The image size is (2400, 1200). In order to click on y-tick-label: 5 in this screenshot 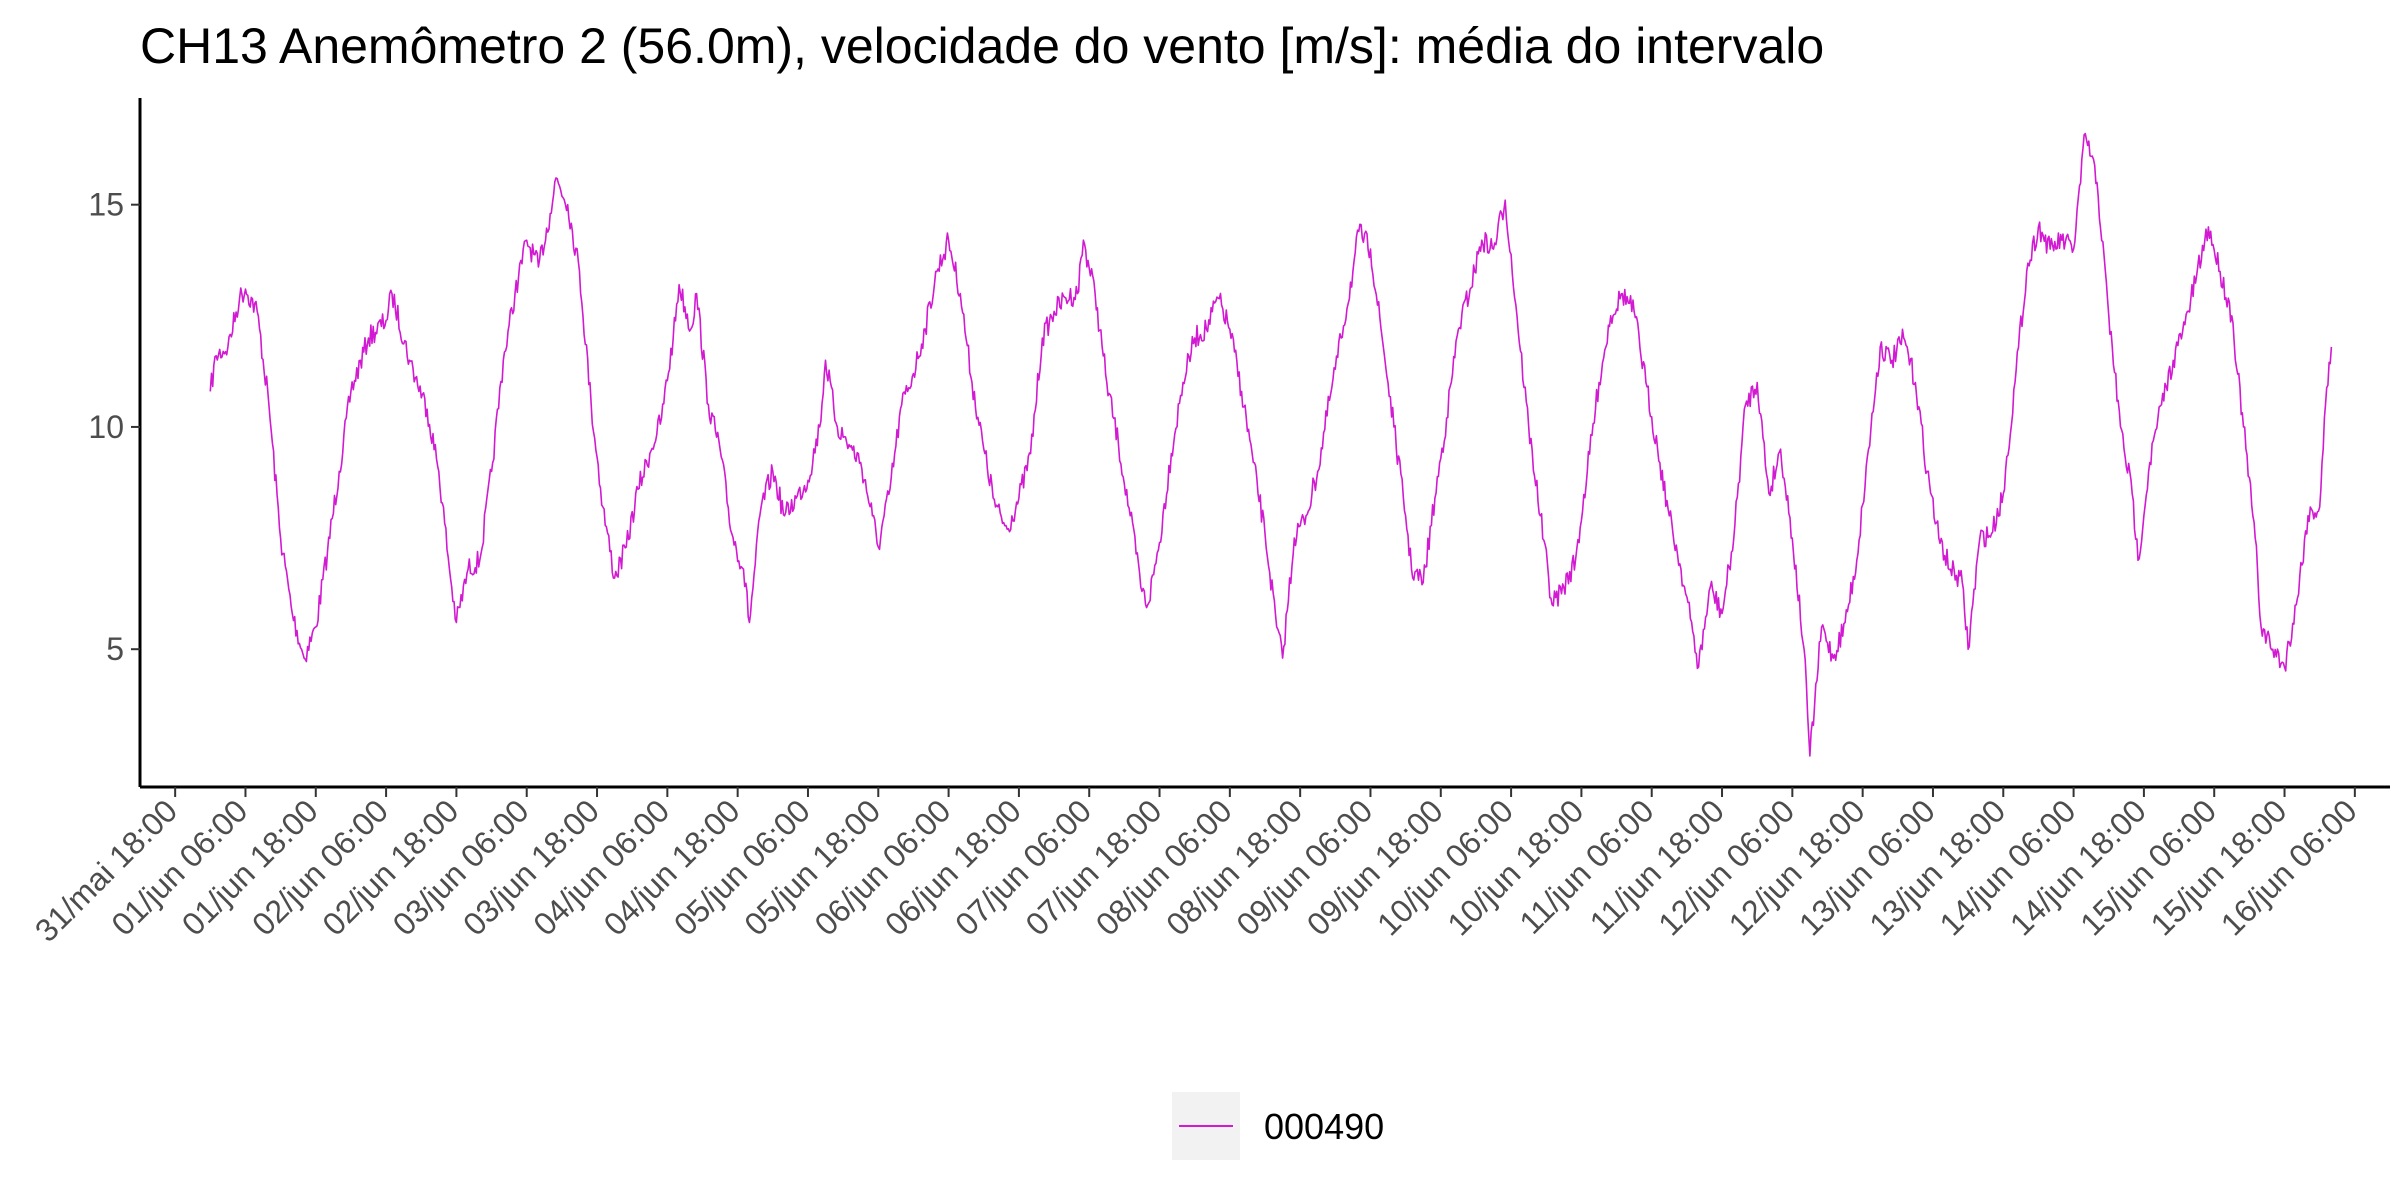, I will do `click(115, 649)`.